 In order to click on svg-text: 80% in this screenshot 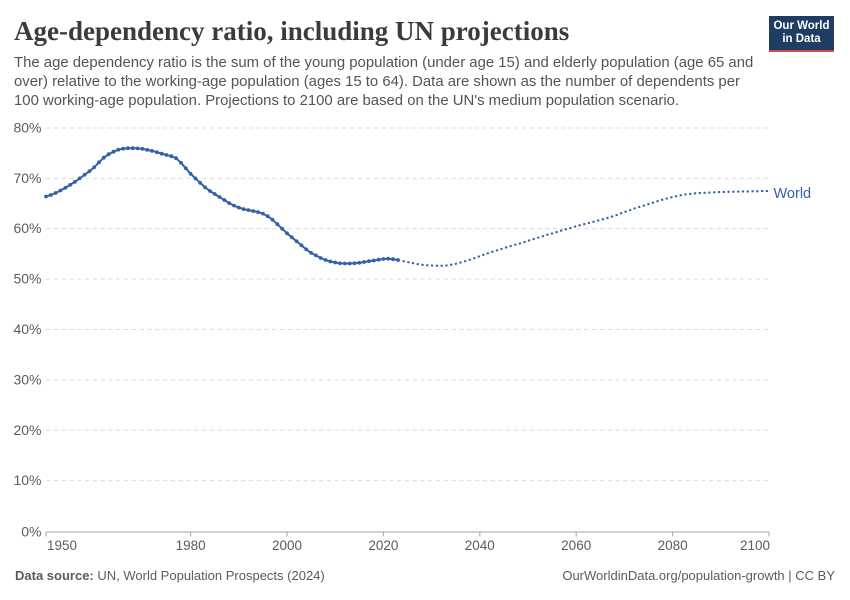, I will do `click(27, 128)`.